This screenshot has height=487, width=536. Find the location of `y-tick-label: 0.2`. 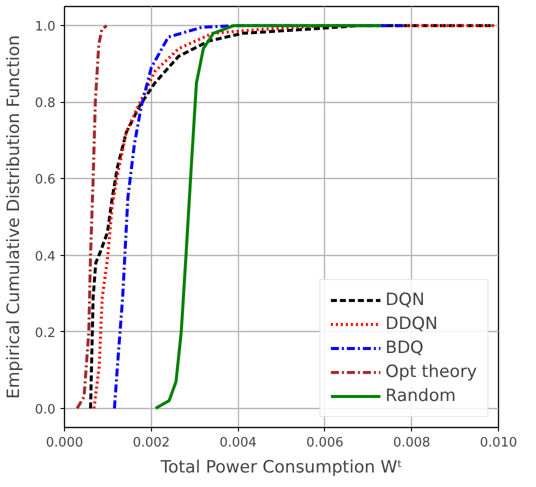

y-tick-label: 0.2 is located at coordinates (45, 333).